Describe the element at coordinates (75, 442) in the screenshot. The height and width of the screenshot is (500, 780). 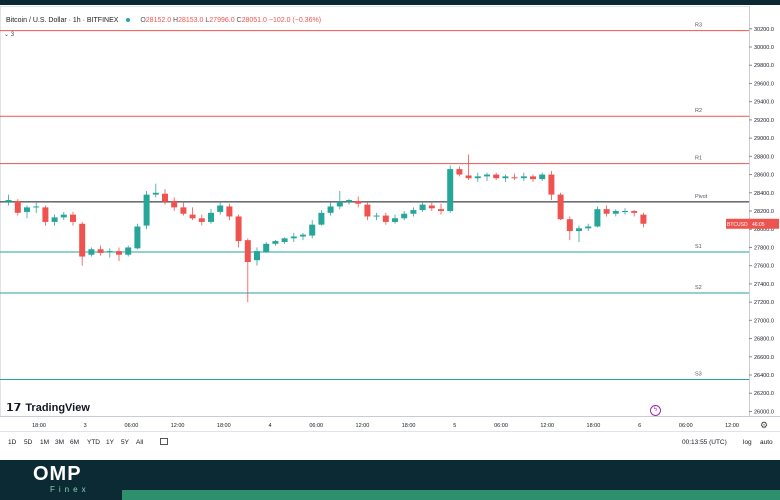
I see `range-6m: 6M` at that location.